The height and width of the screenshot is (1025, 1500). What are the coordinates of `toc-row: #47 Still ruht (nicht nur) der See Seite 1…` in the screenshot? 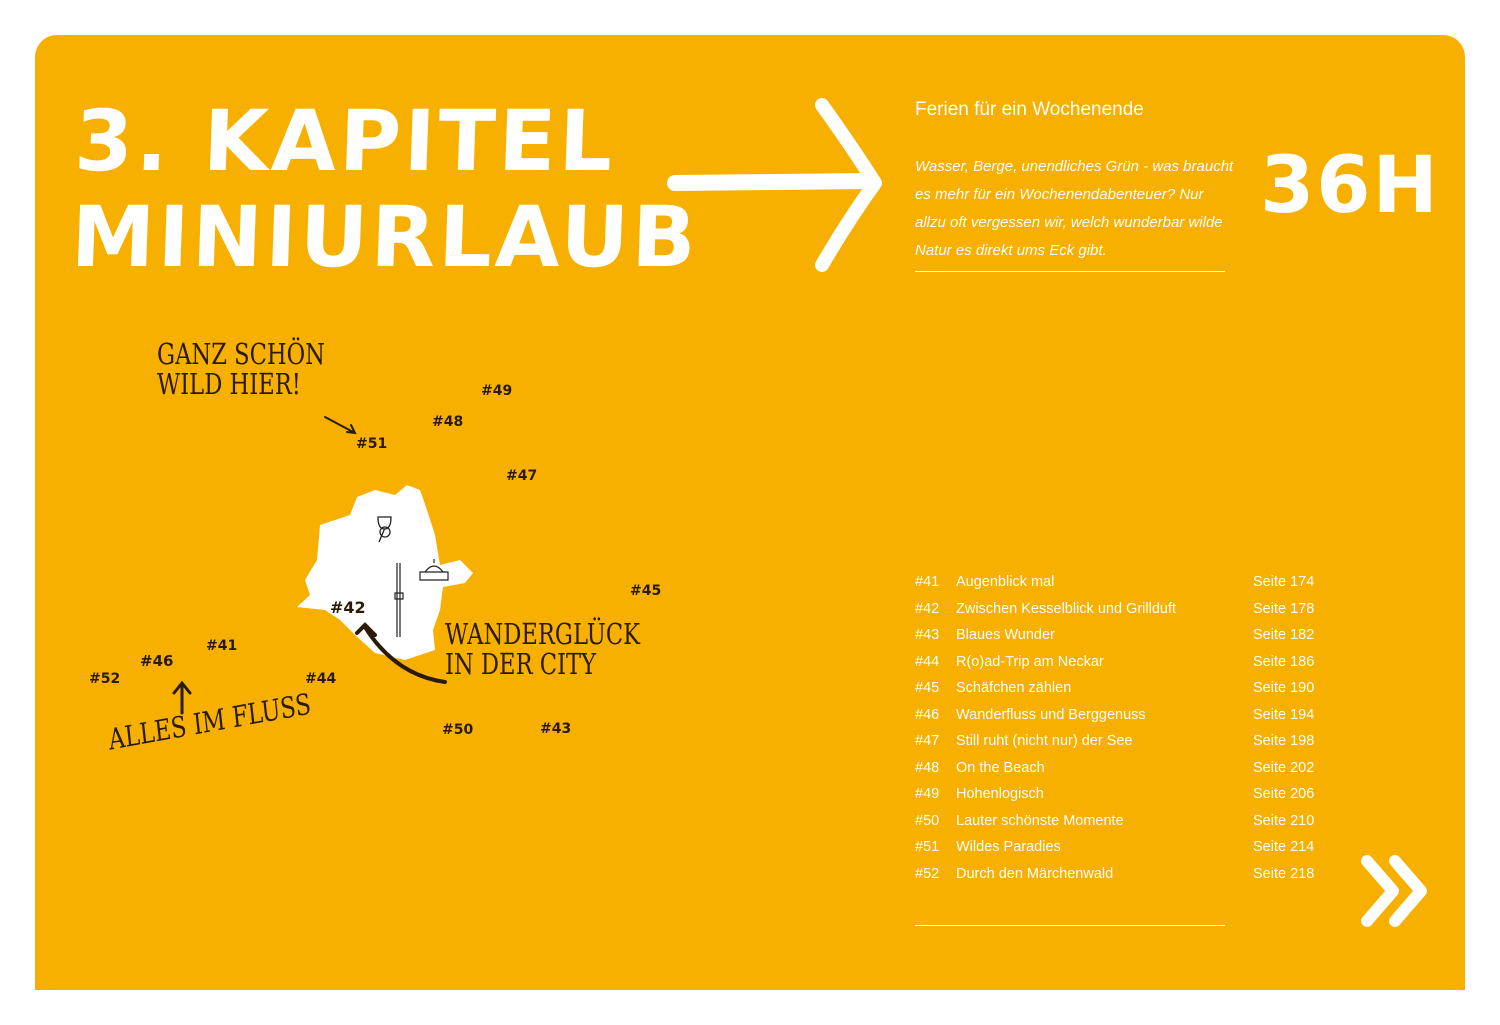 It's located at (1115, 741).